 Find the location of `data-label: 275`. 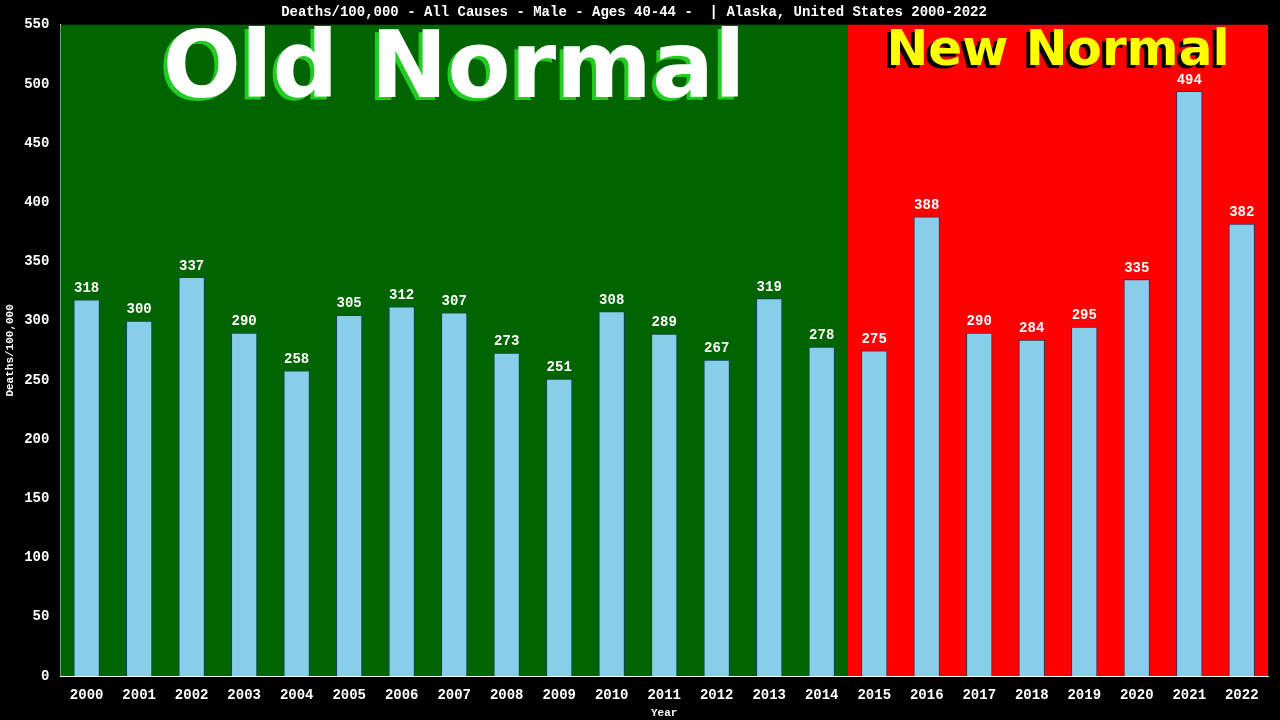

data-label: 275 is located at coordinates (874, 338).